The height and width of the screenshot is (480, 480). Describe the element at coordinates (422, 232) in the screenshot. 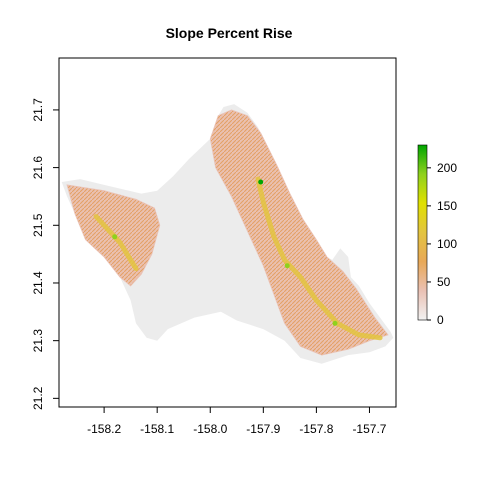

I see `legend-color-bar` at that location.